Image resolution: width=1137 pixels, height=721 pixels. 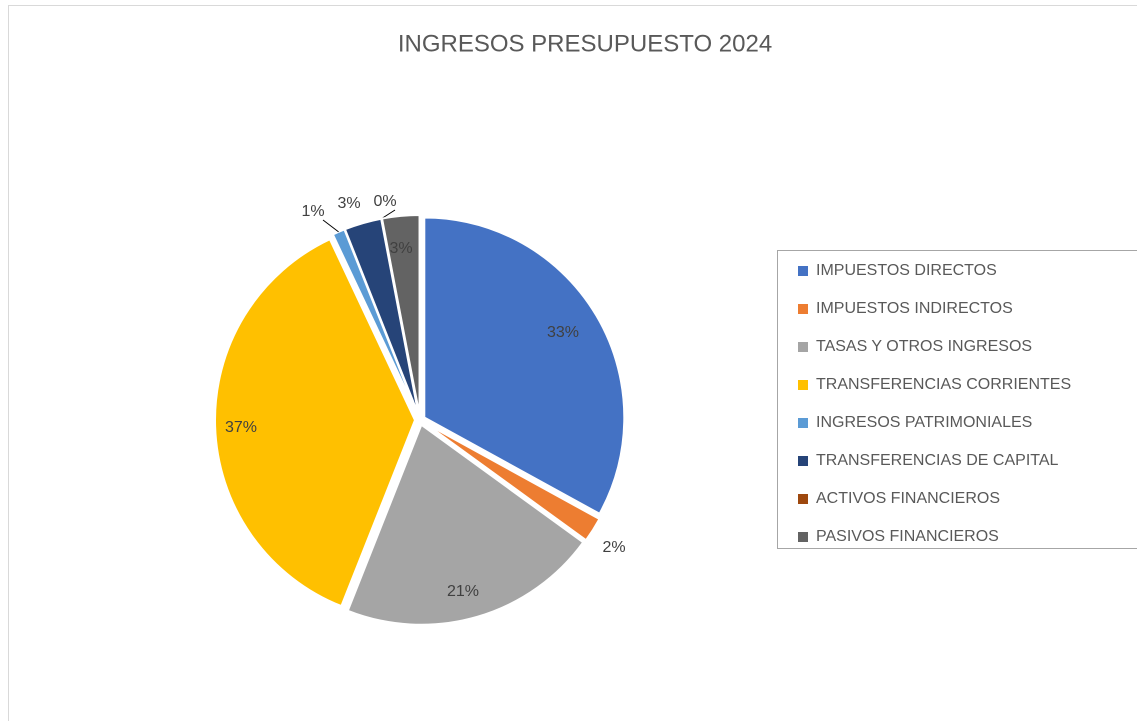 What do you see at coordinates (914, 308) in the screenshot?
I see `legend-label: IMPUESTOS INDIRECTOS` at bounding box center [914, 308].